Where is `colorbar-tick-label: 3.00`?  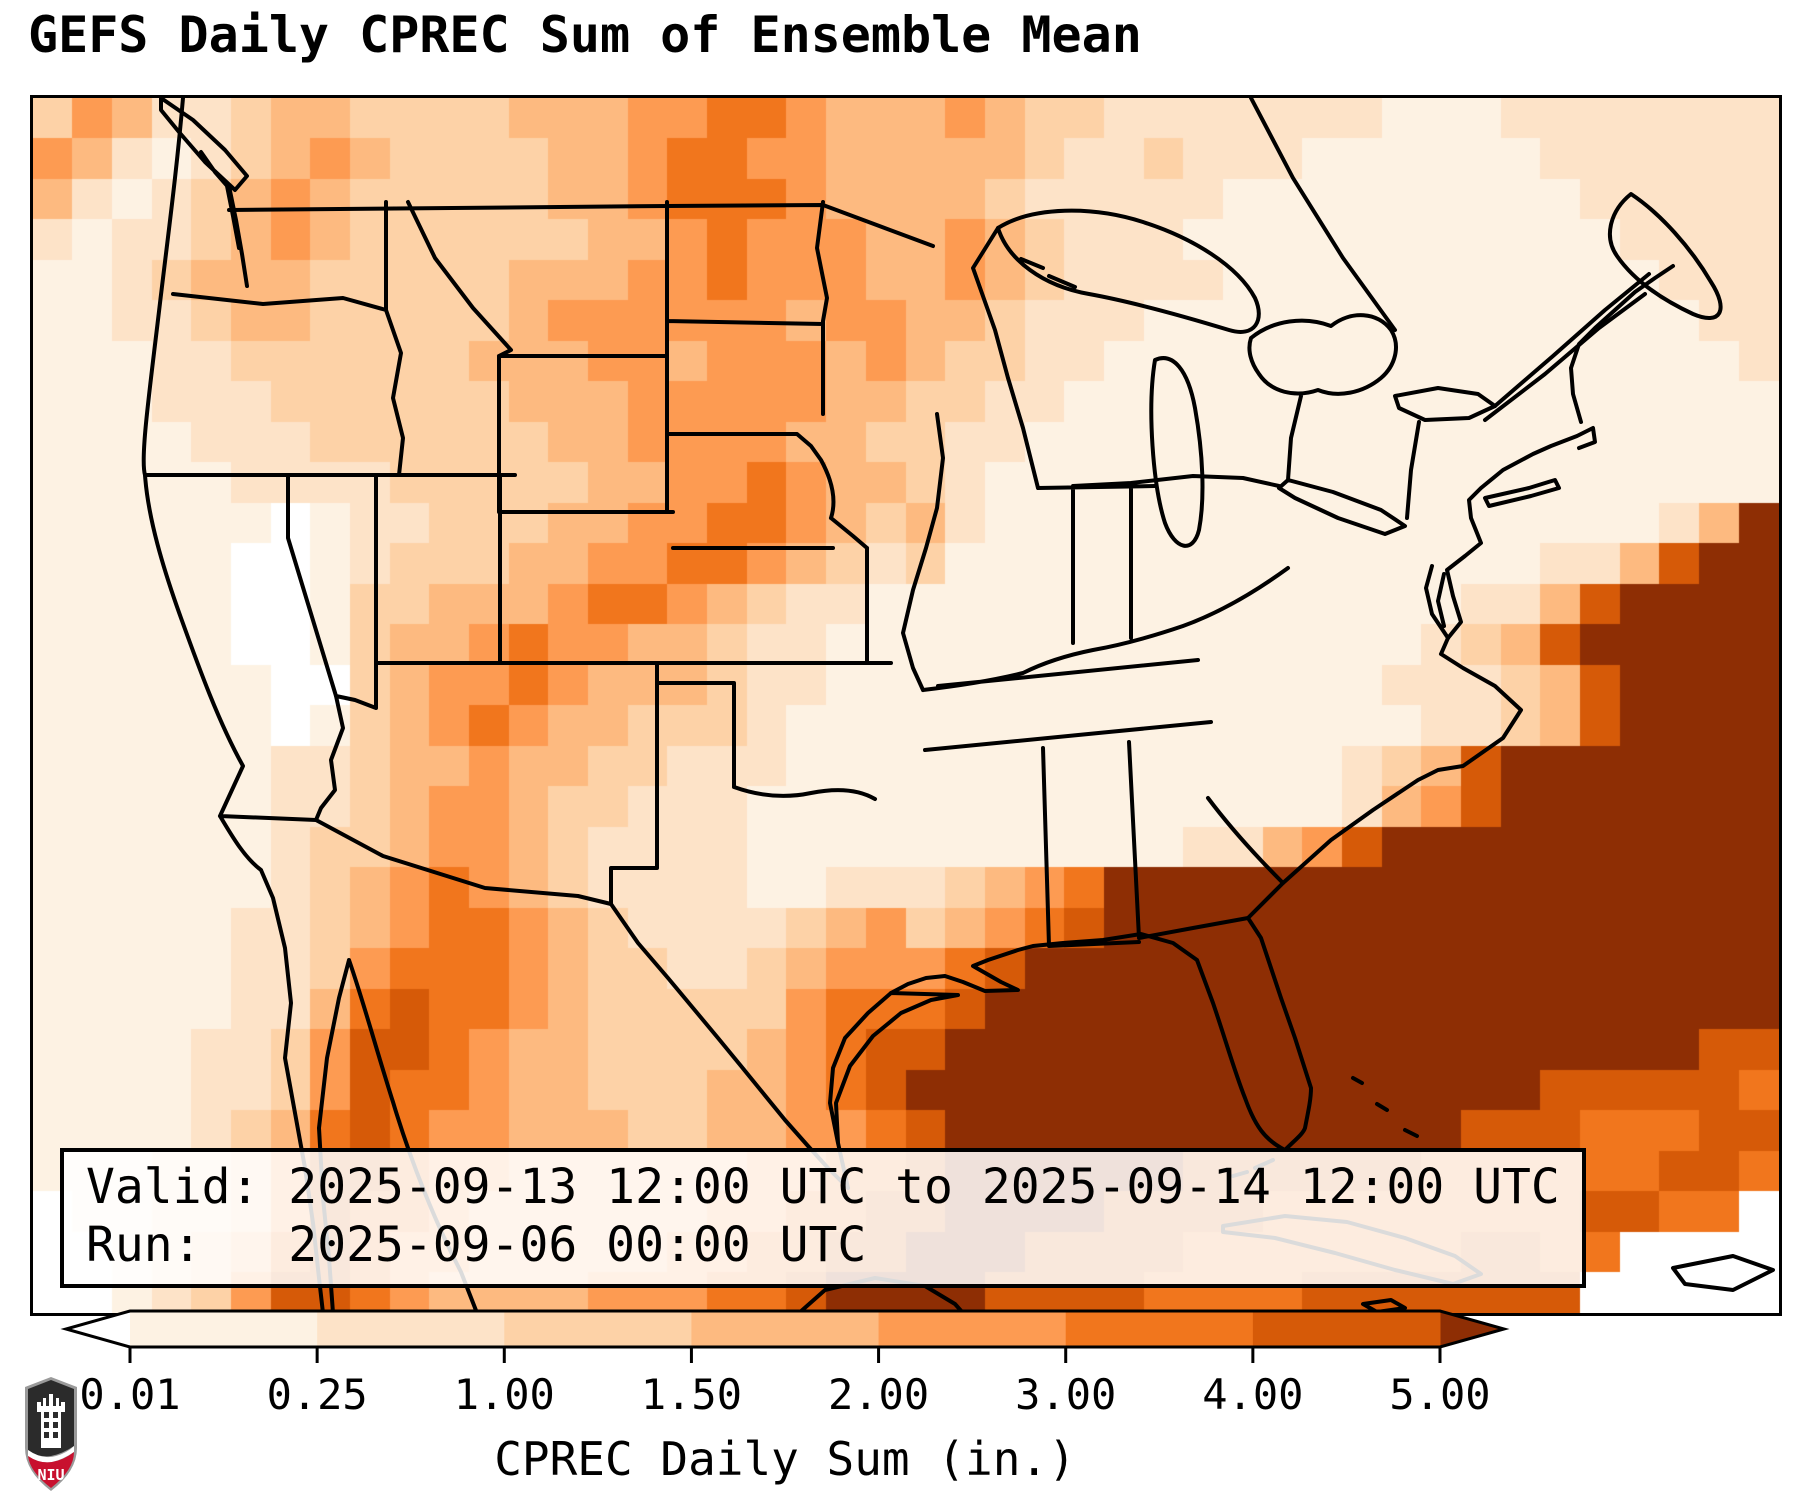
colorbar-tick-label: 3.00 is located at coordinates (1065, 1394).